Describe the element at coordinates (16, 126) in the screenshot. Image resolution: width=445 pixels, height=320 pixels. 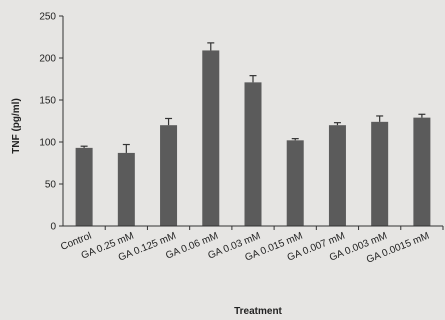
I see `y-axis-title: TNF (pg/ml)` at that location.